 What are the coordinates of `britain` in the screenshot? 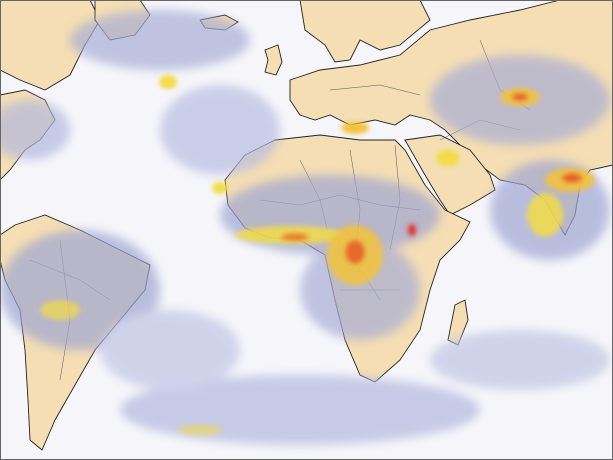 It's located at (273, 60).